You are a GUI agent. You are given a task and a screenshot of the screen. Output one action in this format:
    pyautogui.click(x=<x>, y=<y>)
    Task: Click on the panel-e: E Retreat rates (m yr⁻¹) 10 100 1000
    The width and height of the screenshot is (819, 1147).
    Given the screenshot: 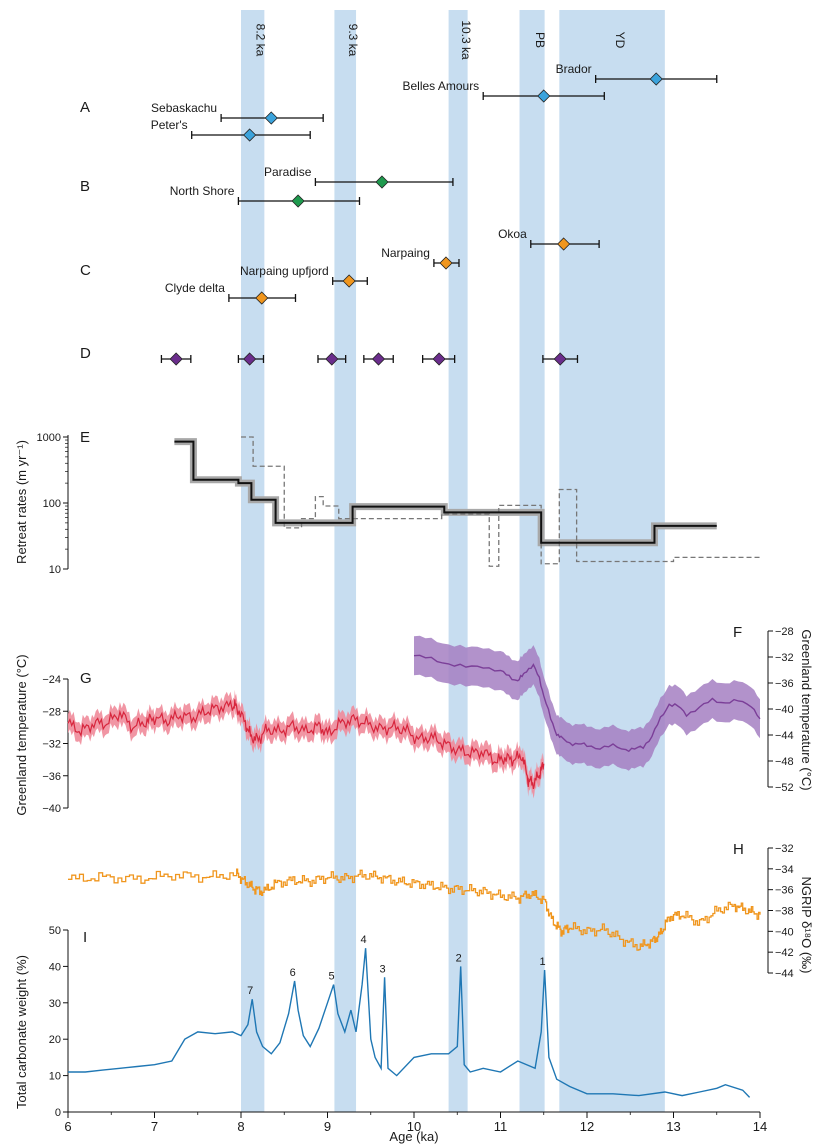 What is the action you would take?
    pyautogui.click(x=387, y=502)
    